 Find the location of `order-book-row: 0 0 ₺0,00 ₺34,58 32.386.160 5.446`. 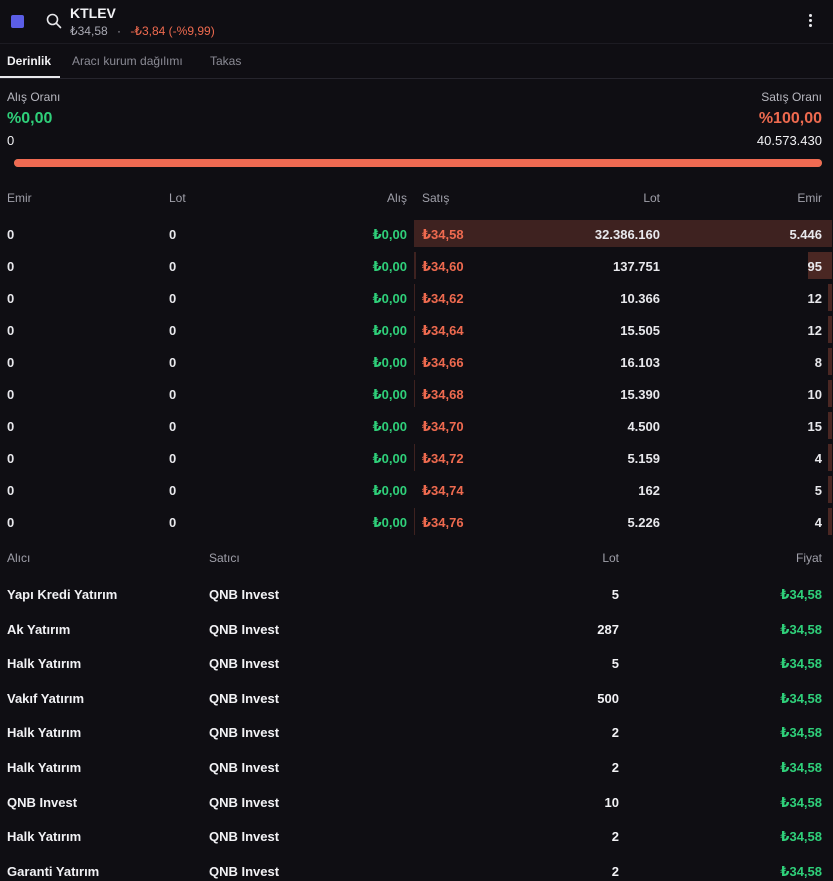

order-book-row: 0 0 ₺0,00 ₺34,58 32.386.160 5.446 is located at coordinates (416, 234).